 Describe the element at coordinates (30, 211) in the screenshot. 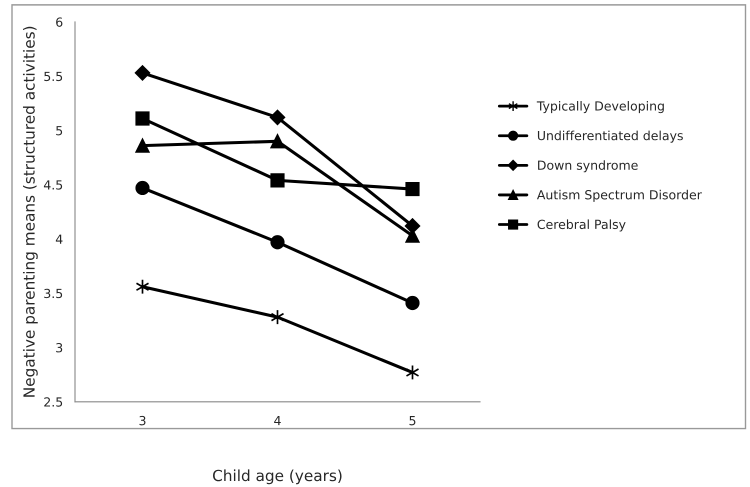

I see `y-axis-title: Negative parenting means (structured activities)` at that location.